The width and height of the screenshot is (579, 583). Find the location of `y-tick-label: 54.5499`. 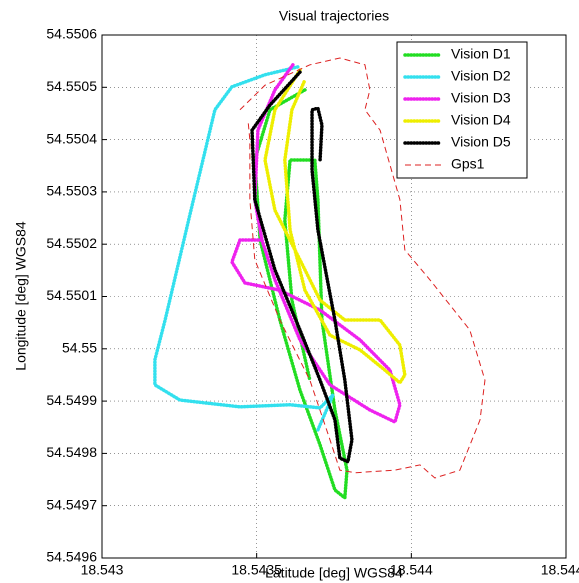

y-tick-label: 54.5499 is located at coordinates (71, 400).